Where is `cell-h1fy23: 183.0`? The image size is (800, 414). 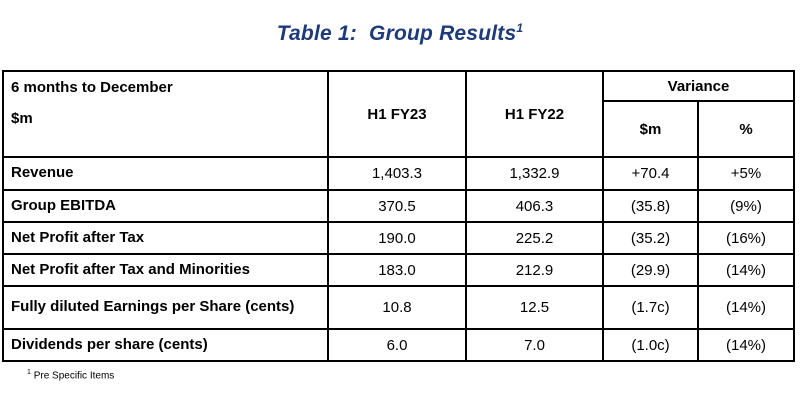
cell-h1fy23: 183.0 is located at coordinates (397, 270).